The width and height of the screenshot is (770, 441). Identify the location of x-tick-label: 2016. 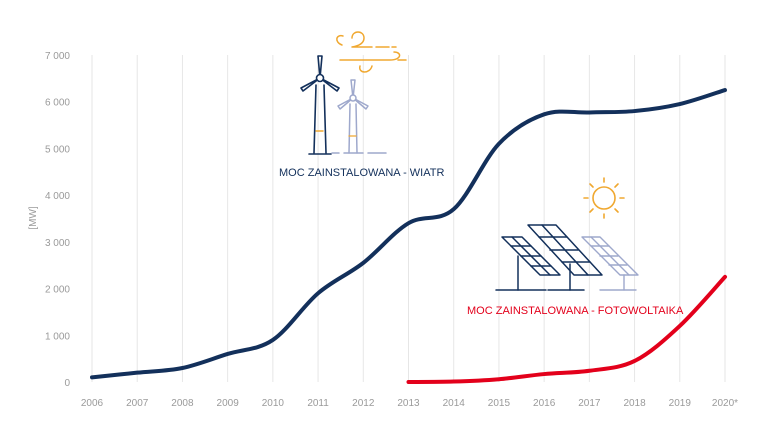
(544, 403).